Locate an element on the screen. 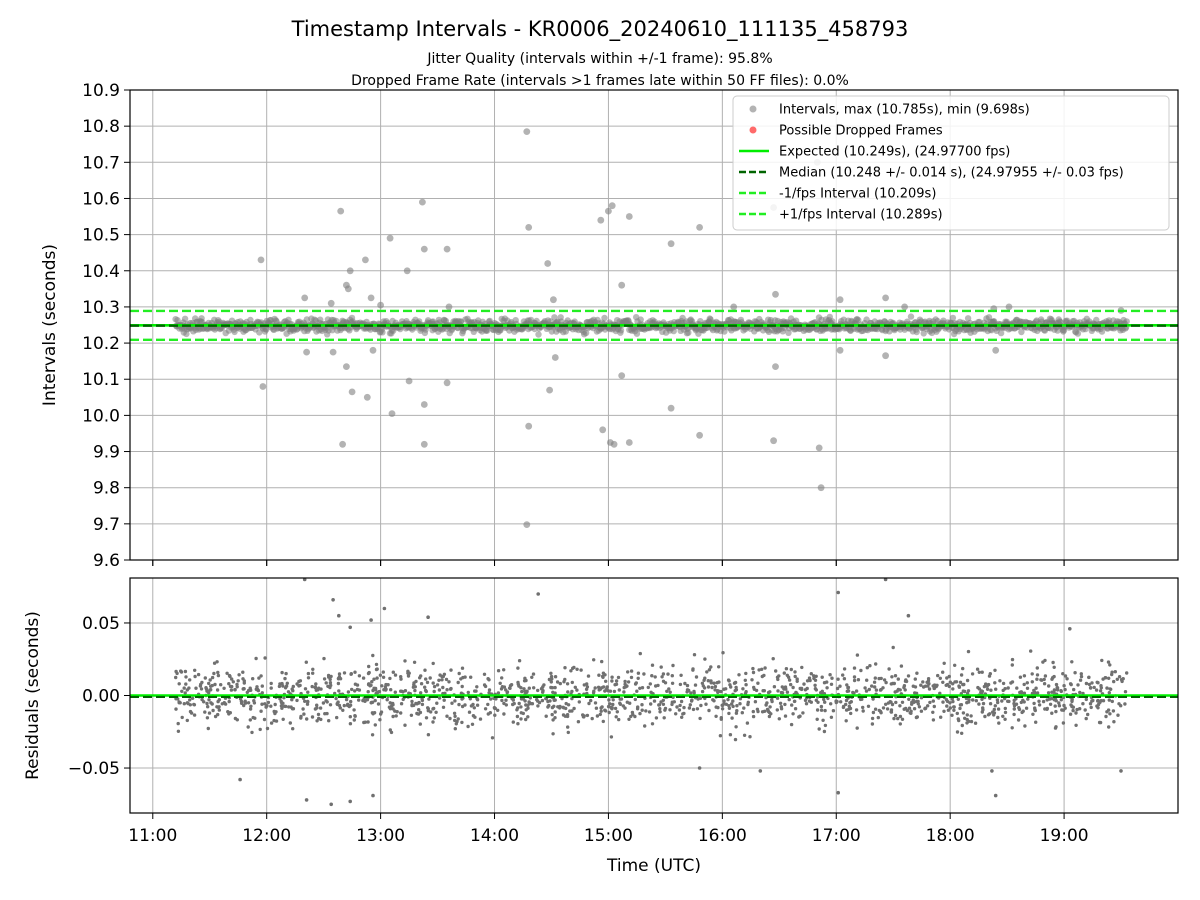 The height and width of the screenshot is (900, 1200). legend-label: -1/fps Interval (10.209s) is located at coordinates (857, 194).